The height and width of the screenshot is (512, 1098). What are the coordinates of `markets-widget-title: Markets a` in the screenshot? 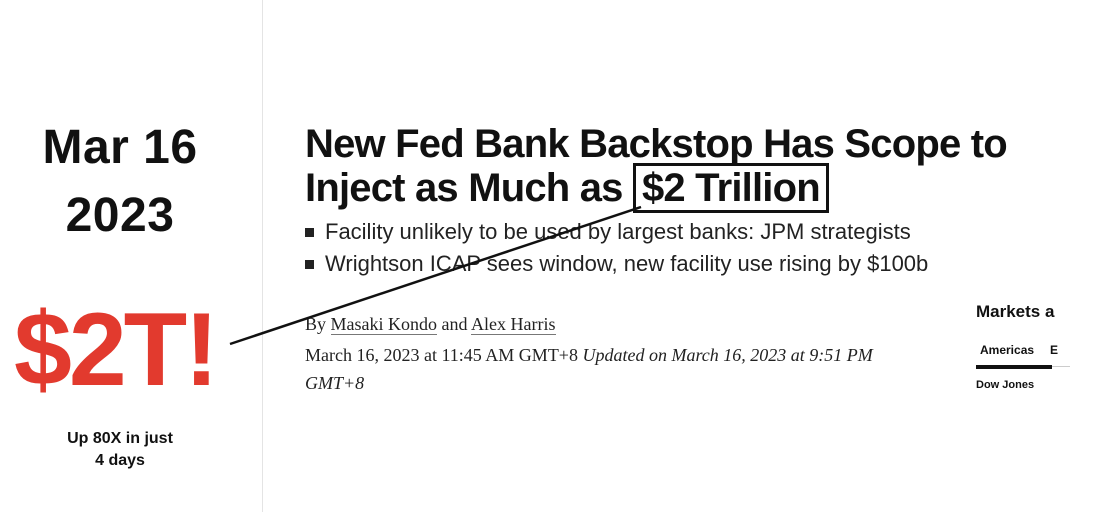 It's located at (1015, 311).